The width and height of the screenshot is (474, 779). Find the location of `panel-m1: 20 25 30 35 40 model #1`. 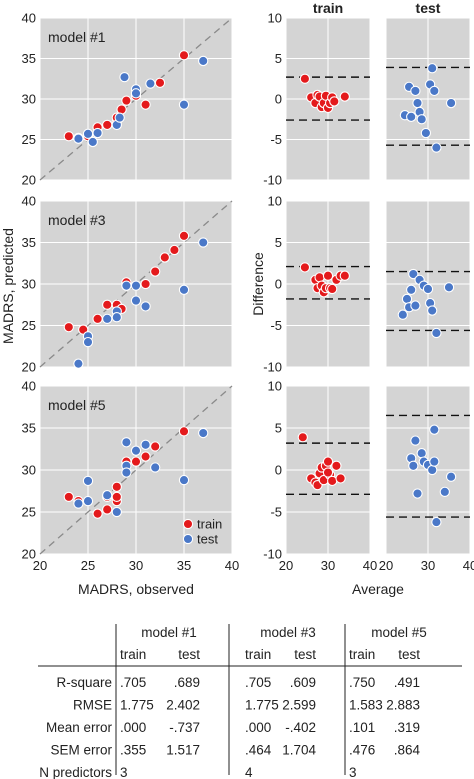

panel-m1: 20 25 30 35 40 model #1 is located at coordinates (127, 99).